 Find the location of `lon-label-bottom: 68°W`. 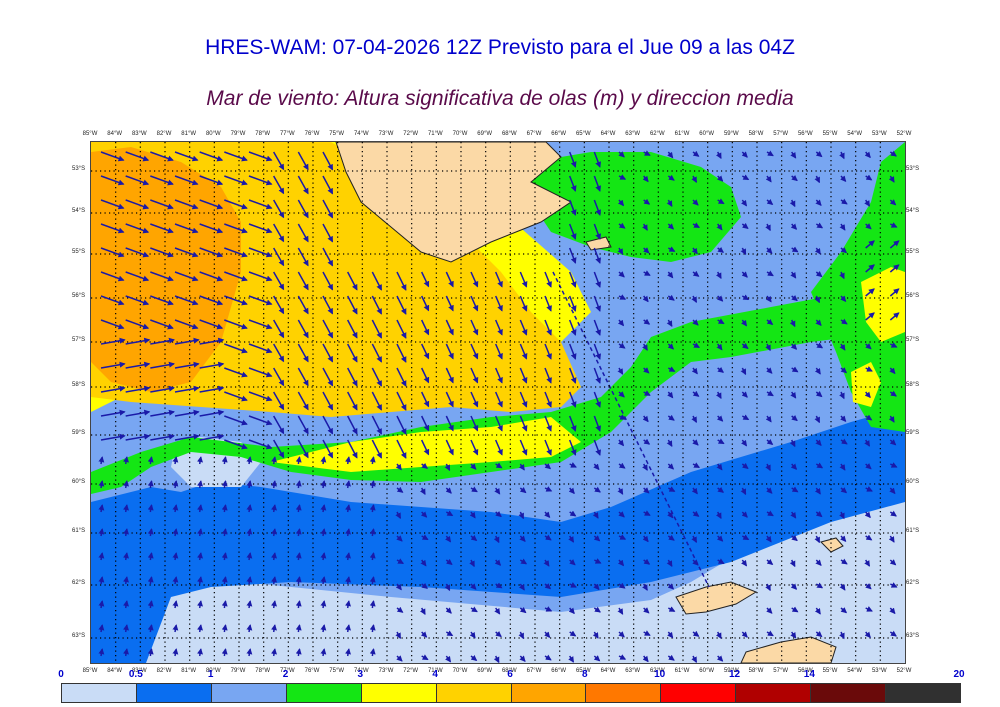

lon-label-bottom: 68°W is located at coordinates (509, 671).